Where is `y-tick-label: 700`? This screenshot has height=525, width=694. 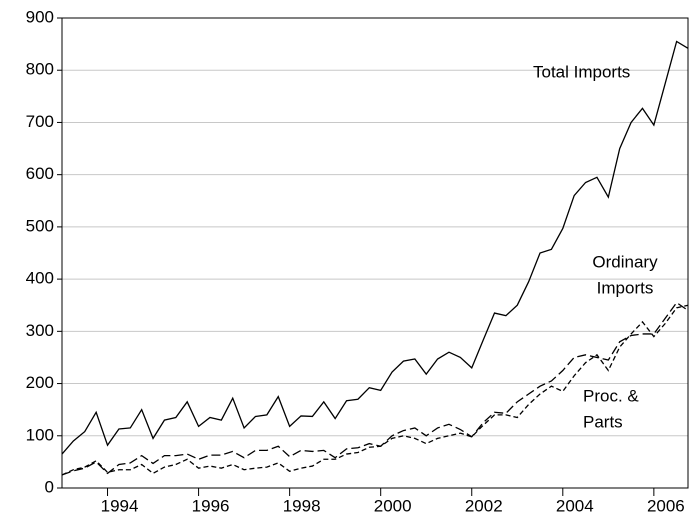 y-tick-label: 700 is located at coordinates (40, 121).